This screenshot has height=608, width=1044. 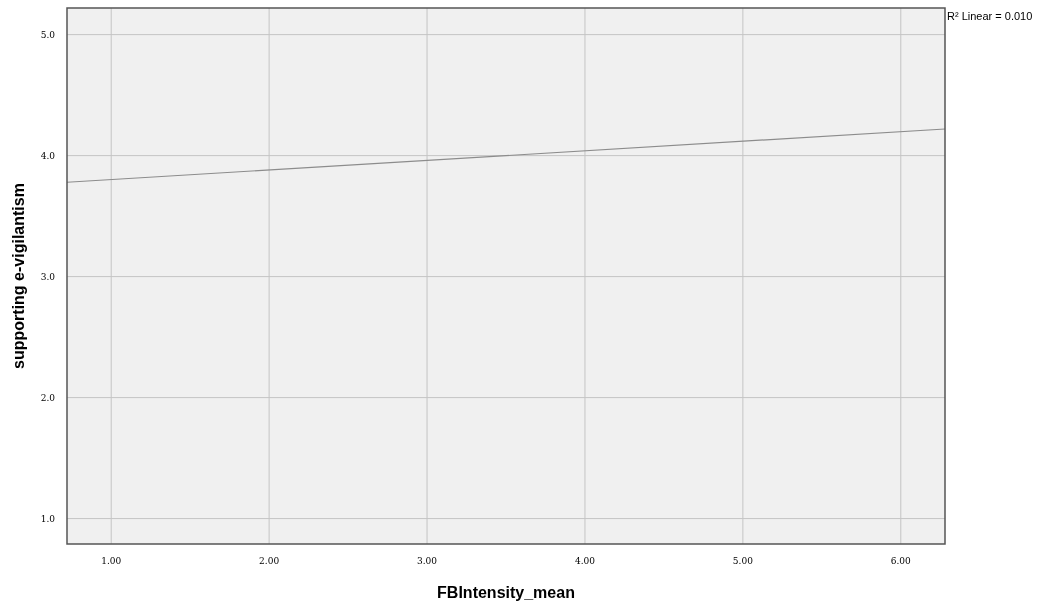 What do you see at coordinates (585, 561) in the screenshot?
I see `x-tick-label: 4.00` at bounding box center [585, 561].